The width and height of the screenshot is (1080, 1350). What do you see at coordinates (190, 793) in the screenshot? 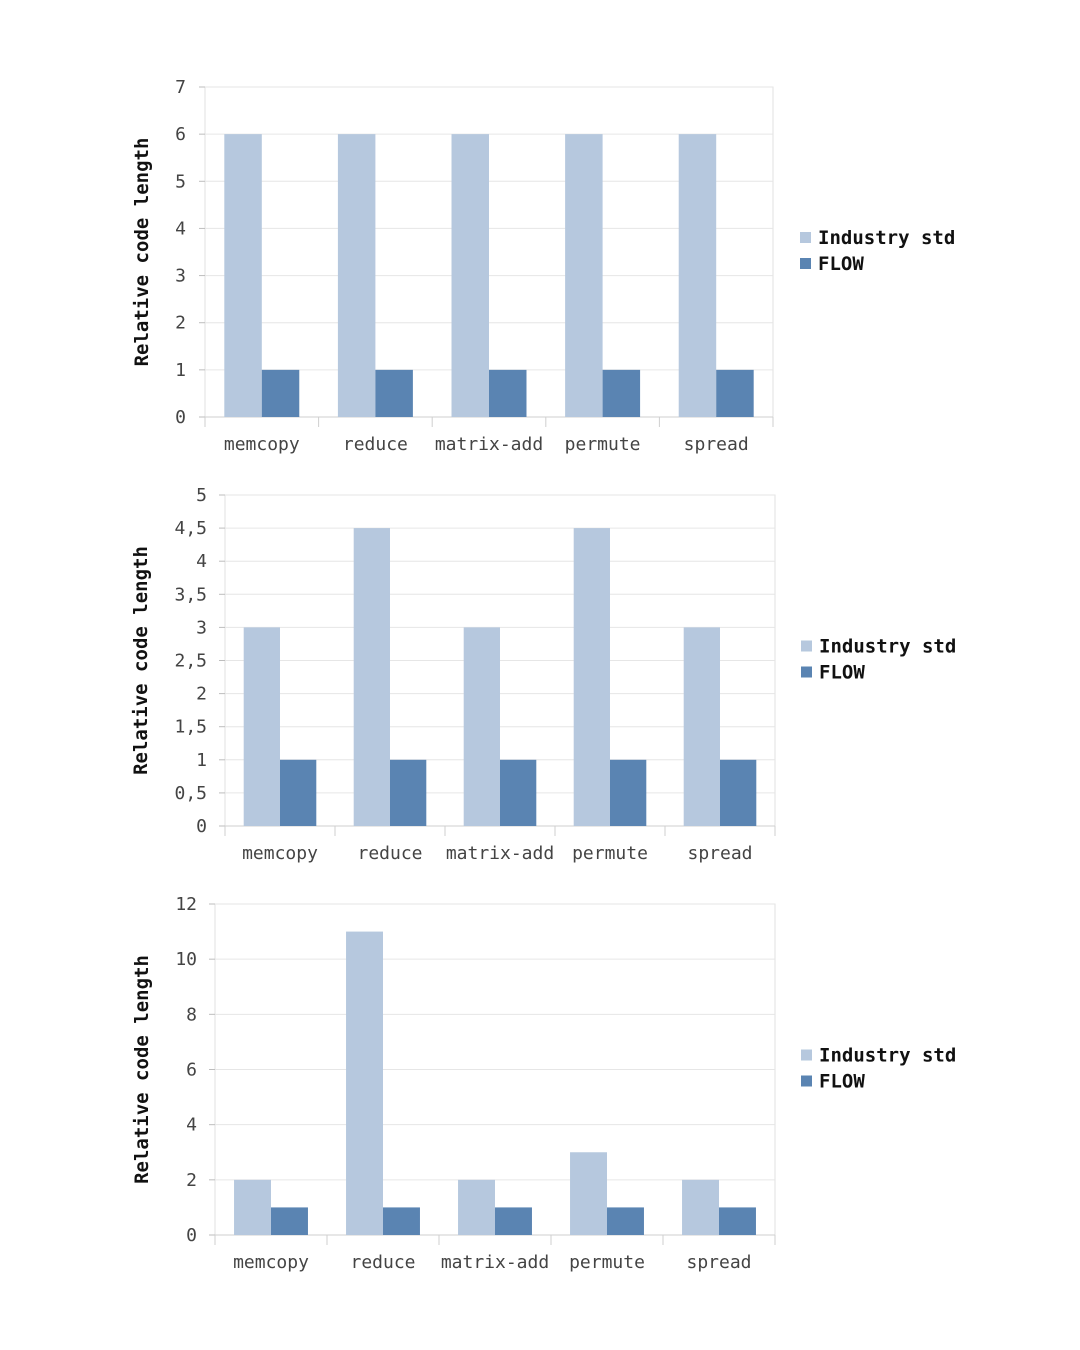
I see `y-tick-label: 0,5` at bounding box center [190, 793].